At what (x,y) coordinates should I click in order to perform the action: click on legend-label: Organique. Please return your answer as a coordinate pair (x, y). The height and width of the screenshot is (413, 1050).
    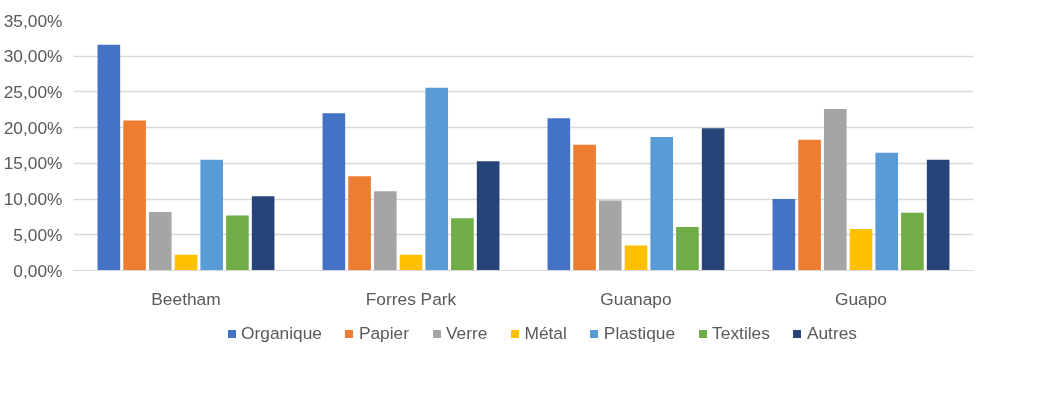
    Looking at the image, I should click on (281, 333).